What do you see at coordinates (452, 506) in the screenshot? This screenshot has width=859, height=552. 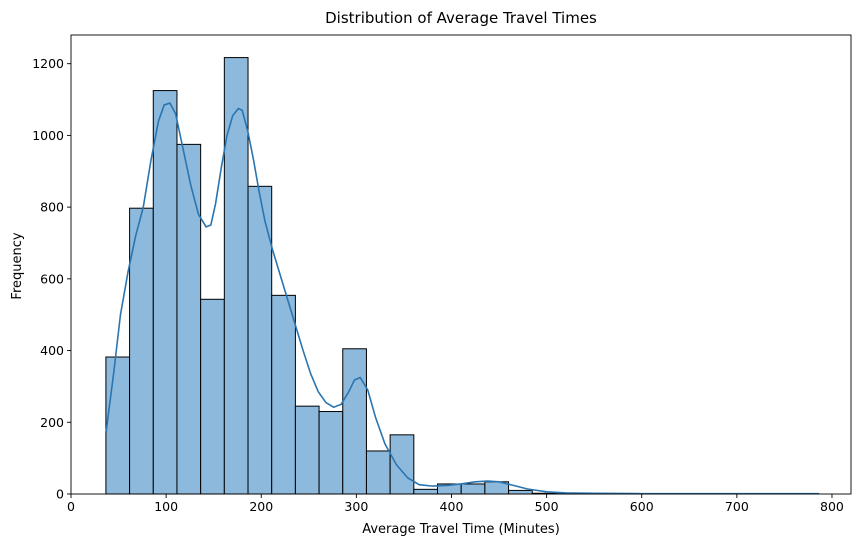 I see `x-tick-label: 400` at bounding box center [452, 506].